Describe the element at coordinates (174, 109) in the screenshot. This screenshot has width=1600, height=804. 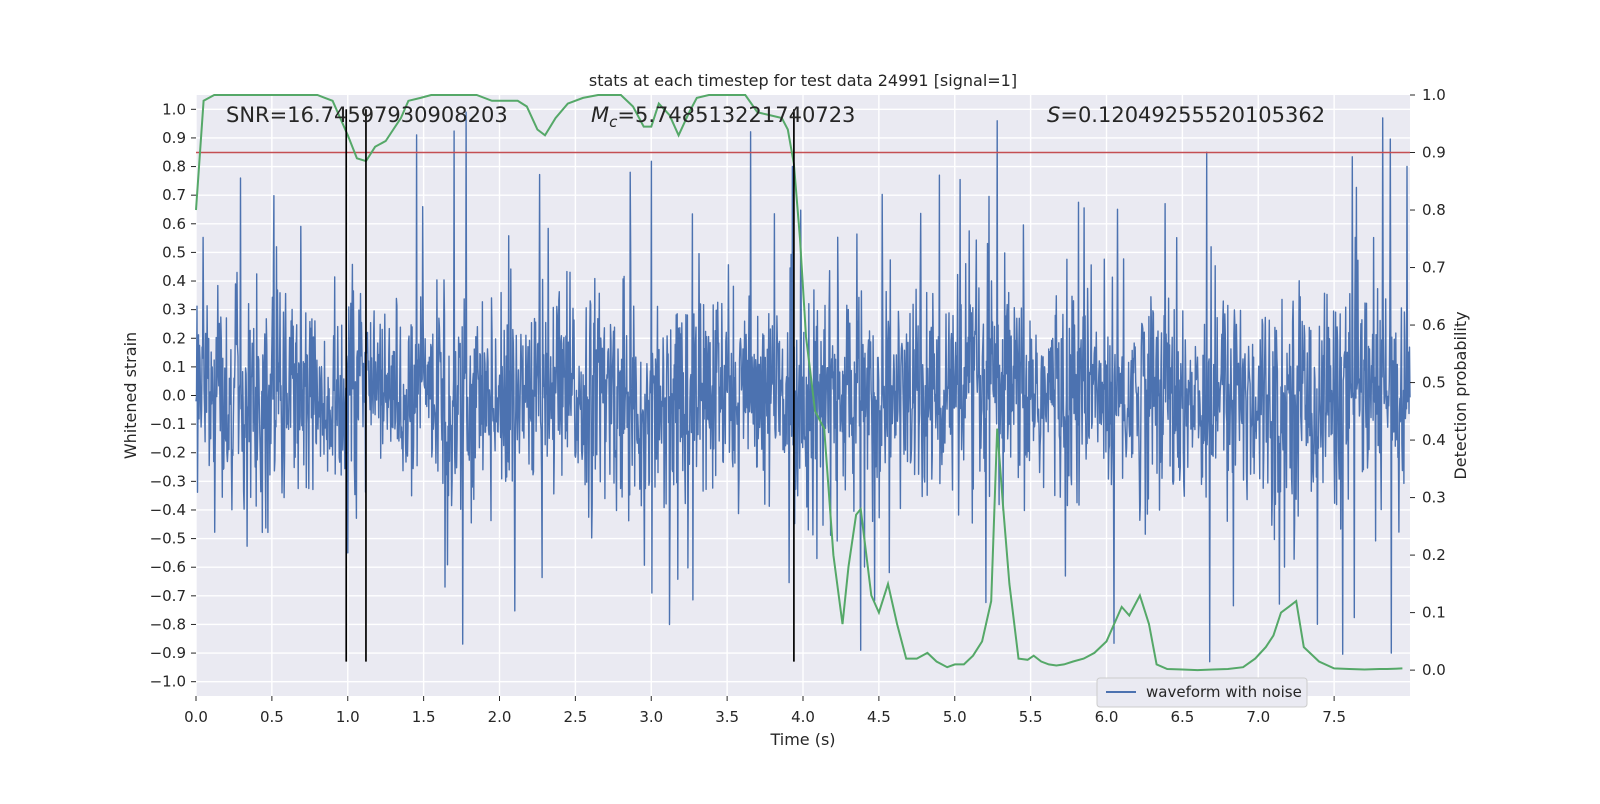
I see `y-left-tick-label: 1.0` at that location.